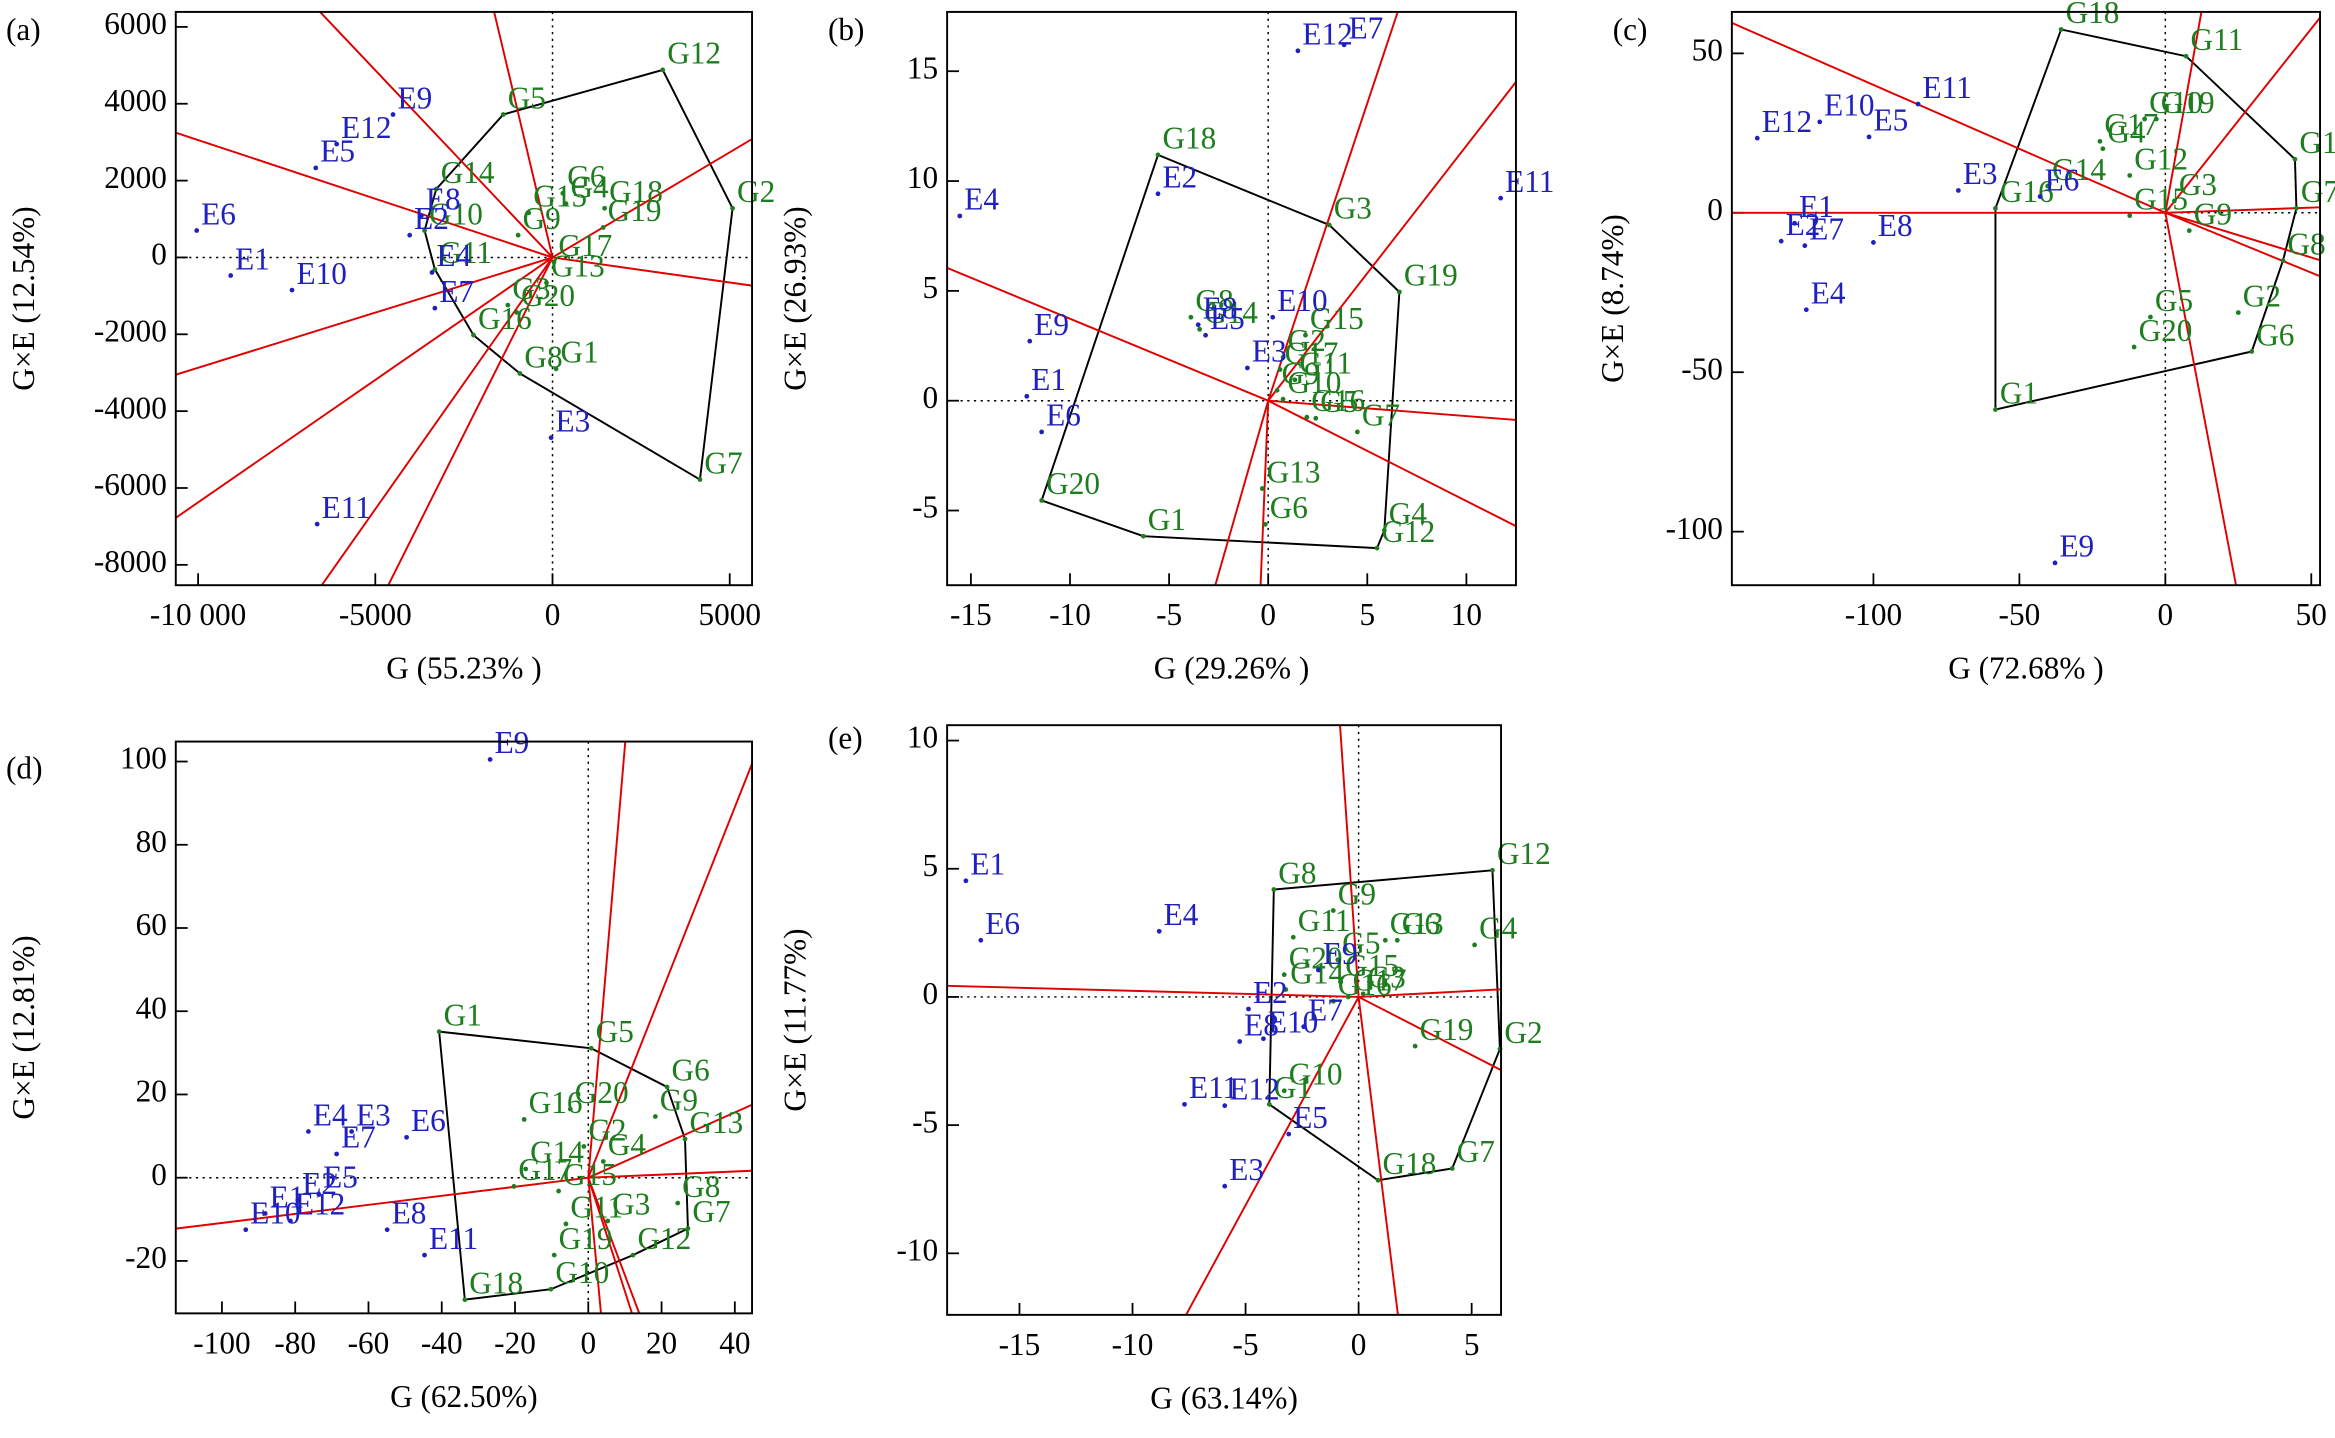  What do you see at coordinates (1325, 1009) in the screenshot?
I see `environment-label: E7` at bounding box center [1325, 1009].